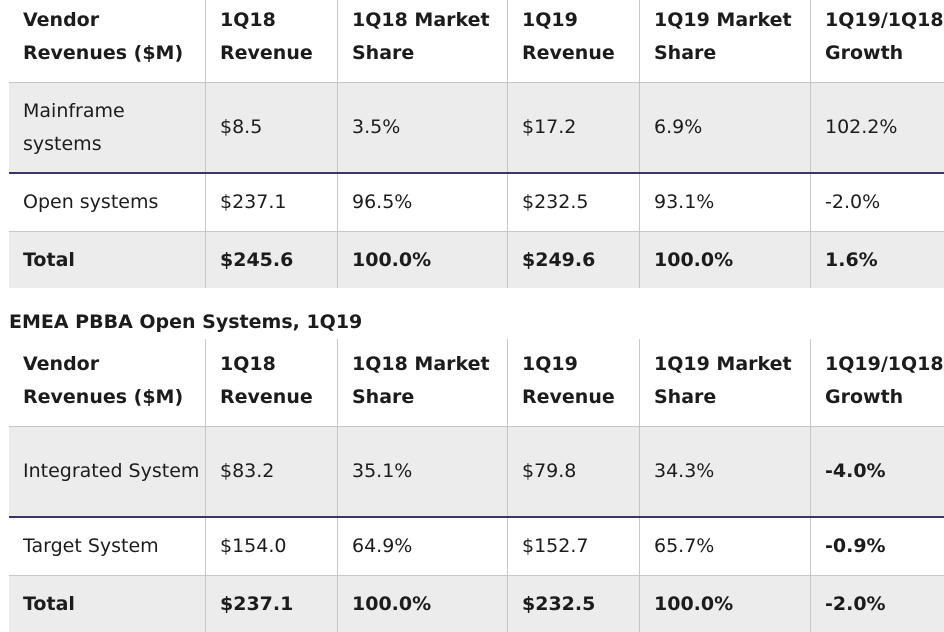  What do you see at coordinates (574, 546) in the screenshot?
I see `cell-1q19-revenue: $152.7` at bounding box center [574, 546].